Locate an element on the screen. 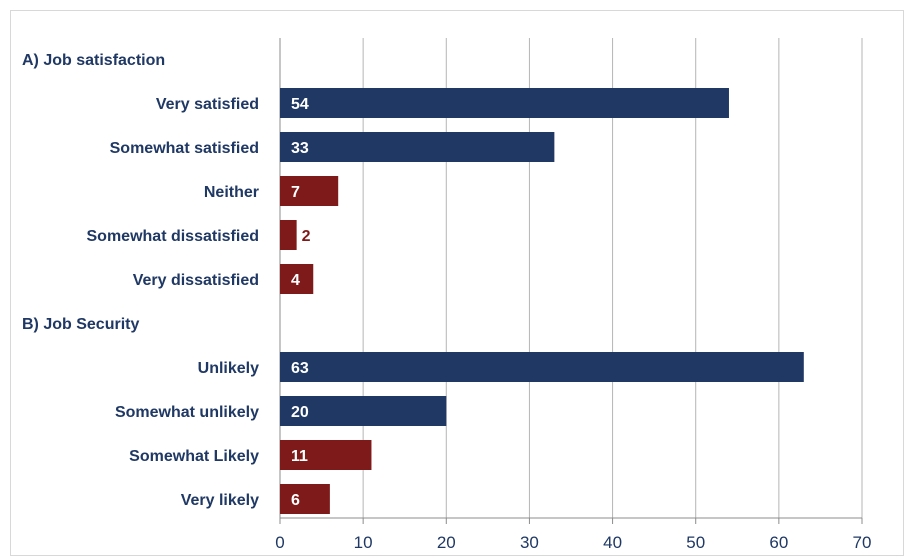 The width and height of the screenshot is (906, 558). x-tick-label: 30 is located at coordinates (529, 542).